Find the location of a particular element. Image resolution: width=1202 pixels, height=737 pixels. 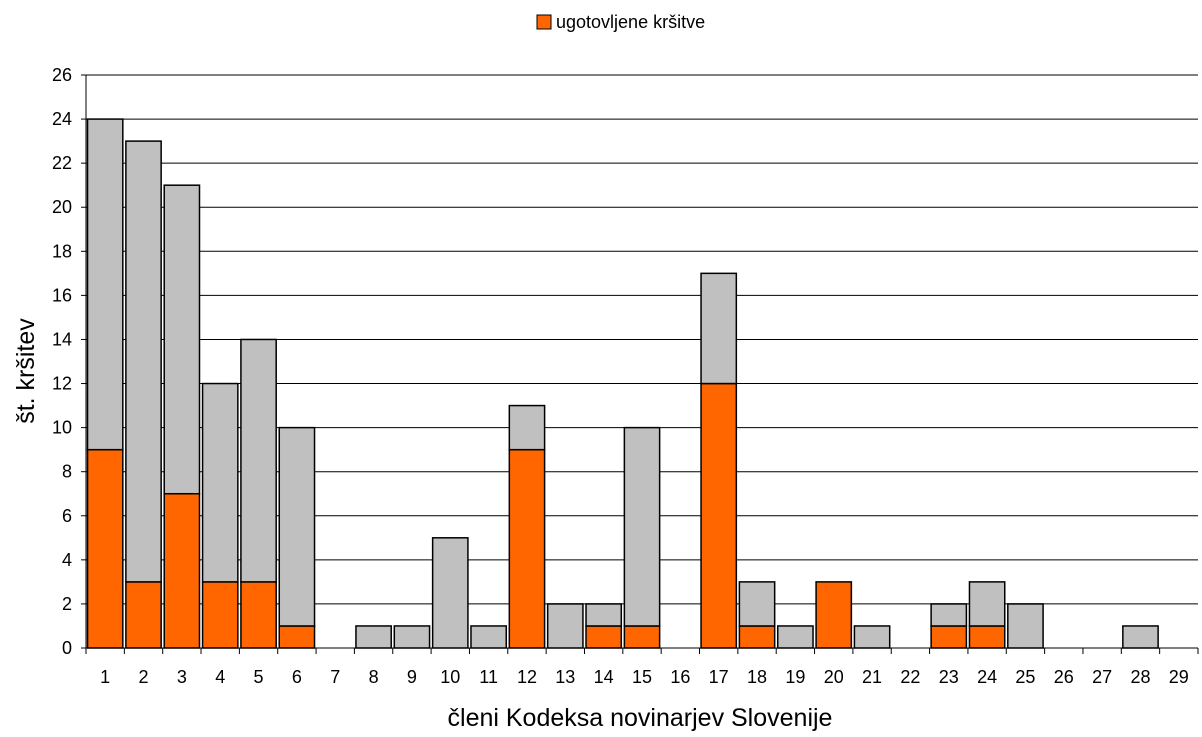

x-tick-label: 17 is located at coordinates (719, 677).